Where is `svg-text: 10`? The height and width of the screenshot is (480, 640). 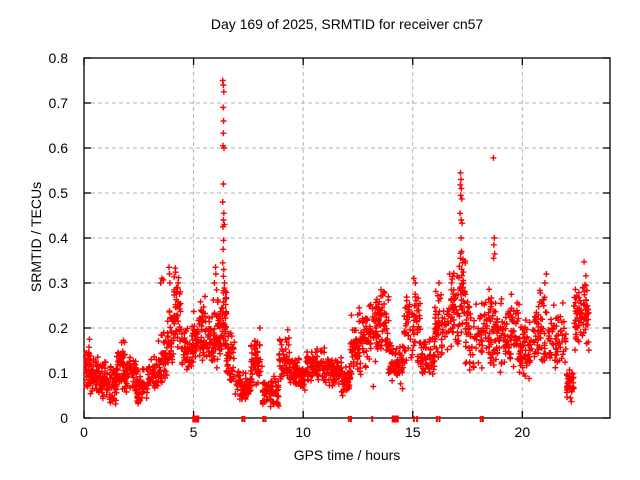 svg-text: 10 is located at coordinates (303, 432).